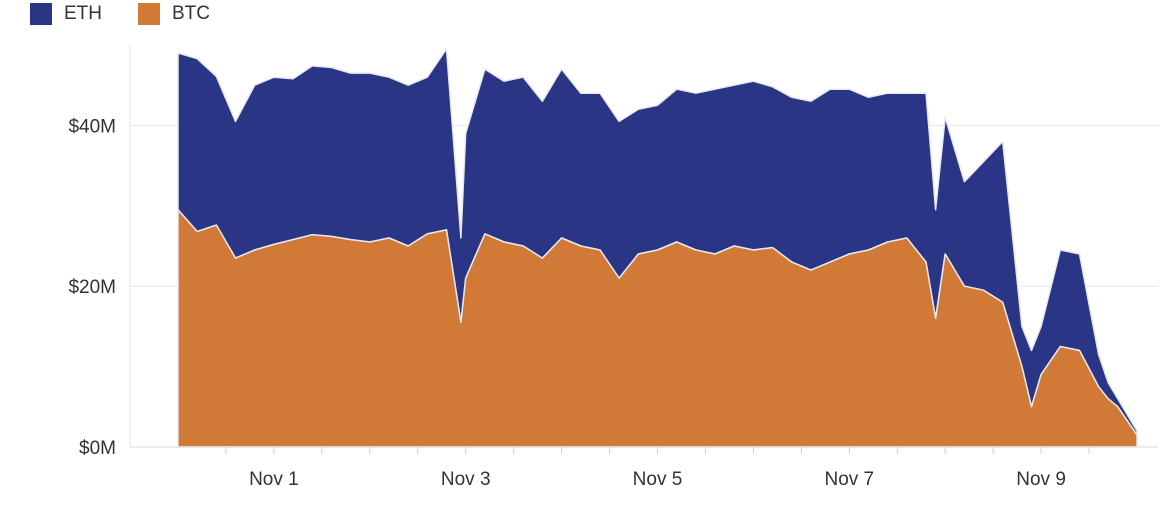  I want to click on legend-item-btc: BTC, so click(174, 14).